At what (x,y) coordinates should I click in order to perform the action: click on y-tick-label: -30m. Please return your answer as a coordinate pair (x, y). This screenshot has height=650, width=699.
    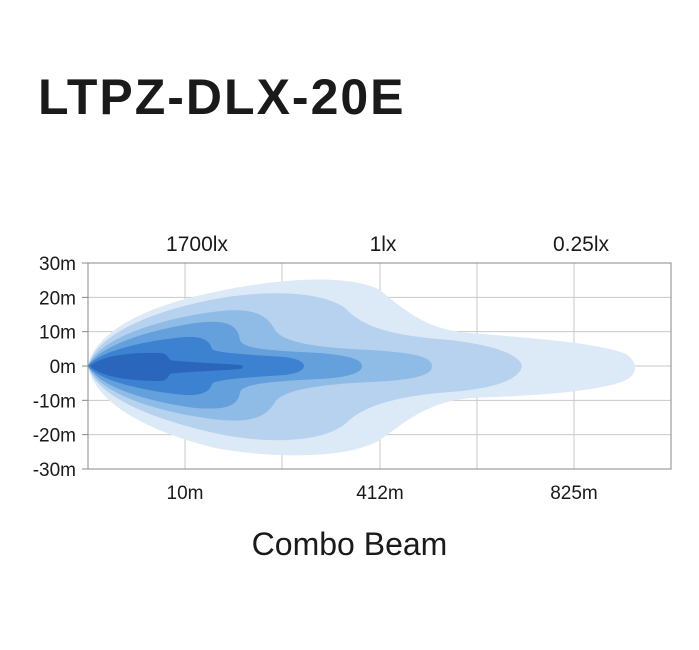
    Looking at the image, I should click on (54, 470).